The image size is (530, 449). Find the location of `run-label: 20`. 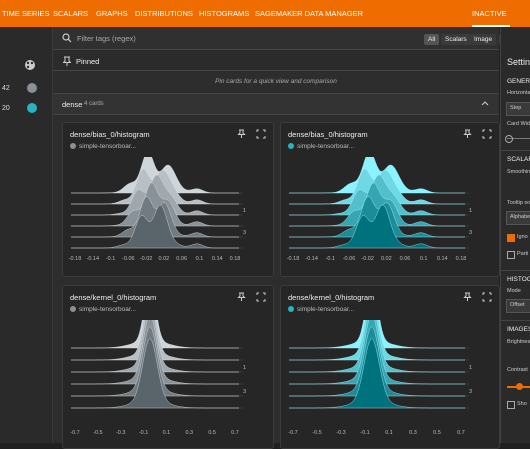

run-label: 20 is located at coordinates (6, 108).